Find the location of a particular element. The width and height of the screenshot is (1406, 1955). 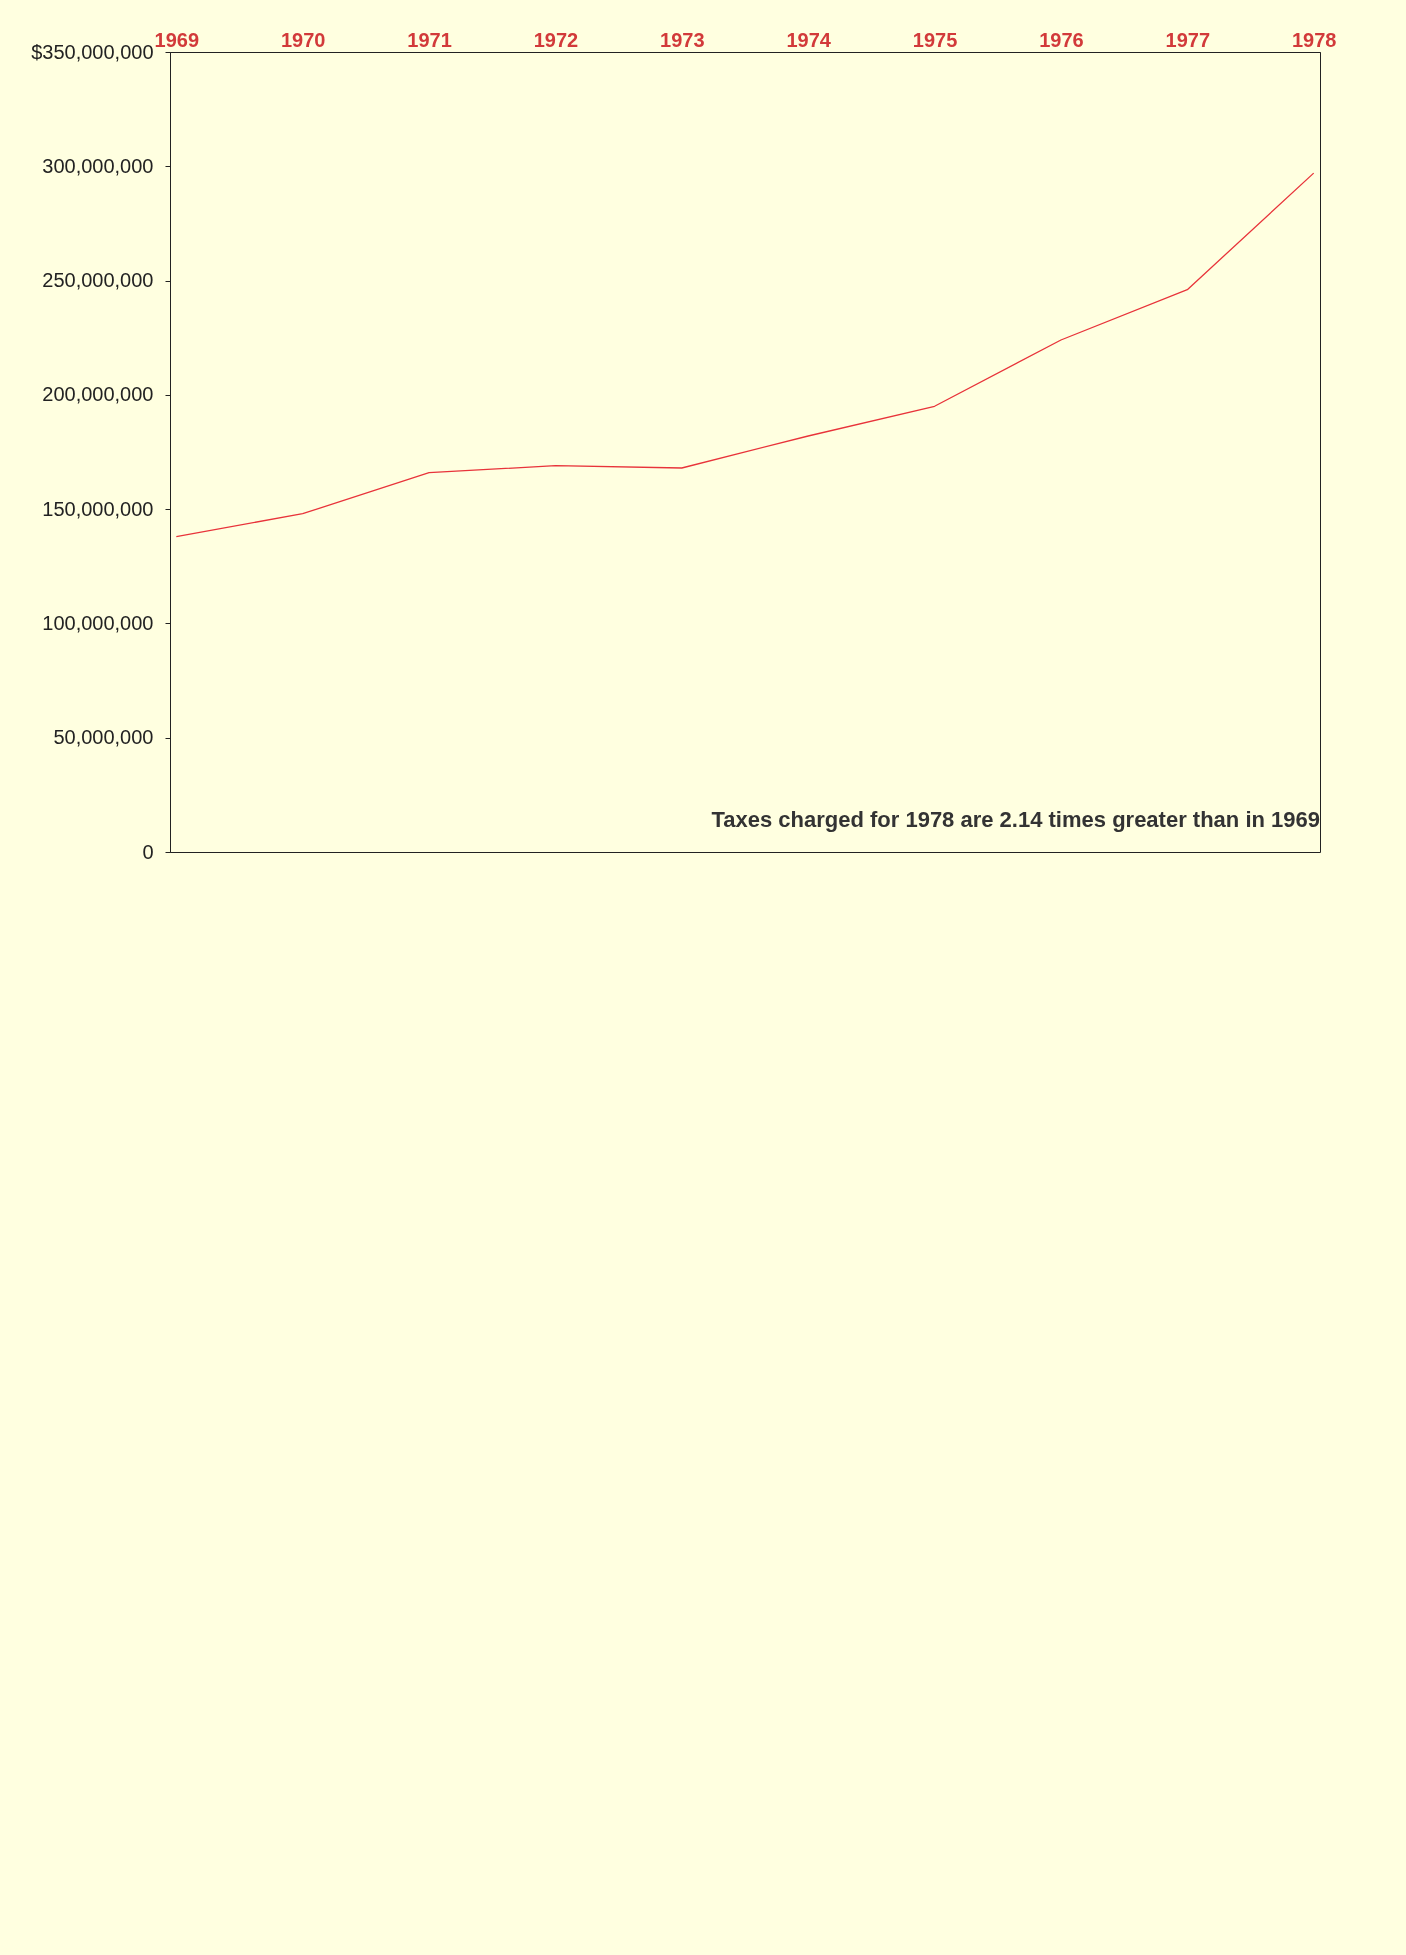

x-tick-label: 1978 is located at coordinates (1314, 39).